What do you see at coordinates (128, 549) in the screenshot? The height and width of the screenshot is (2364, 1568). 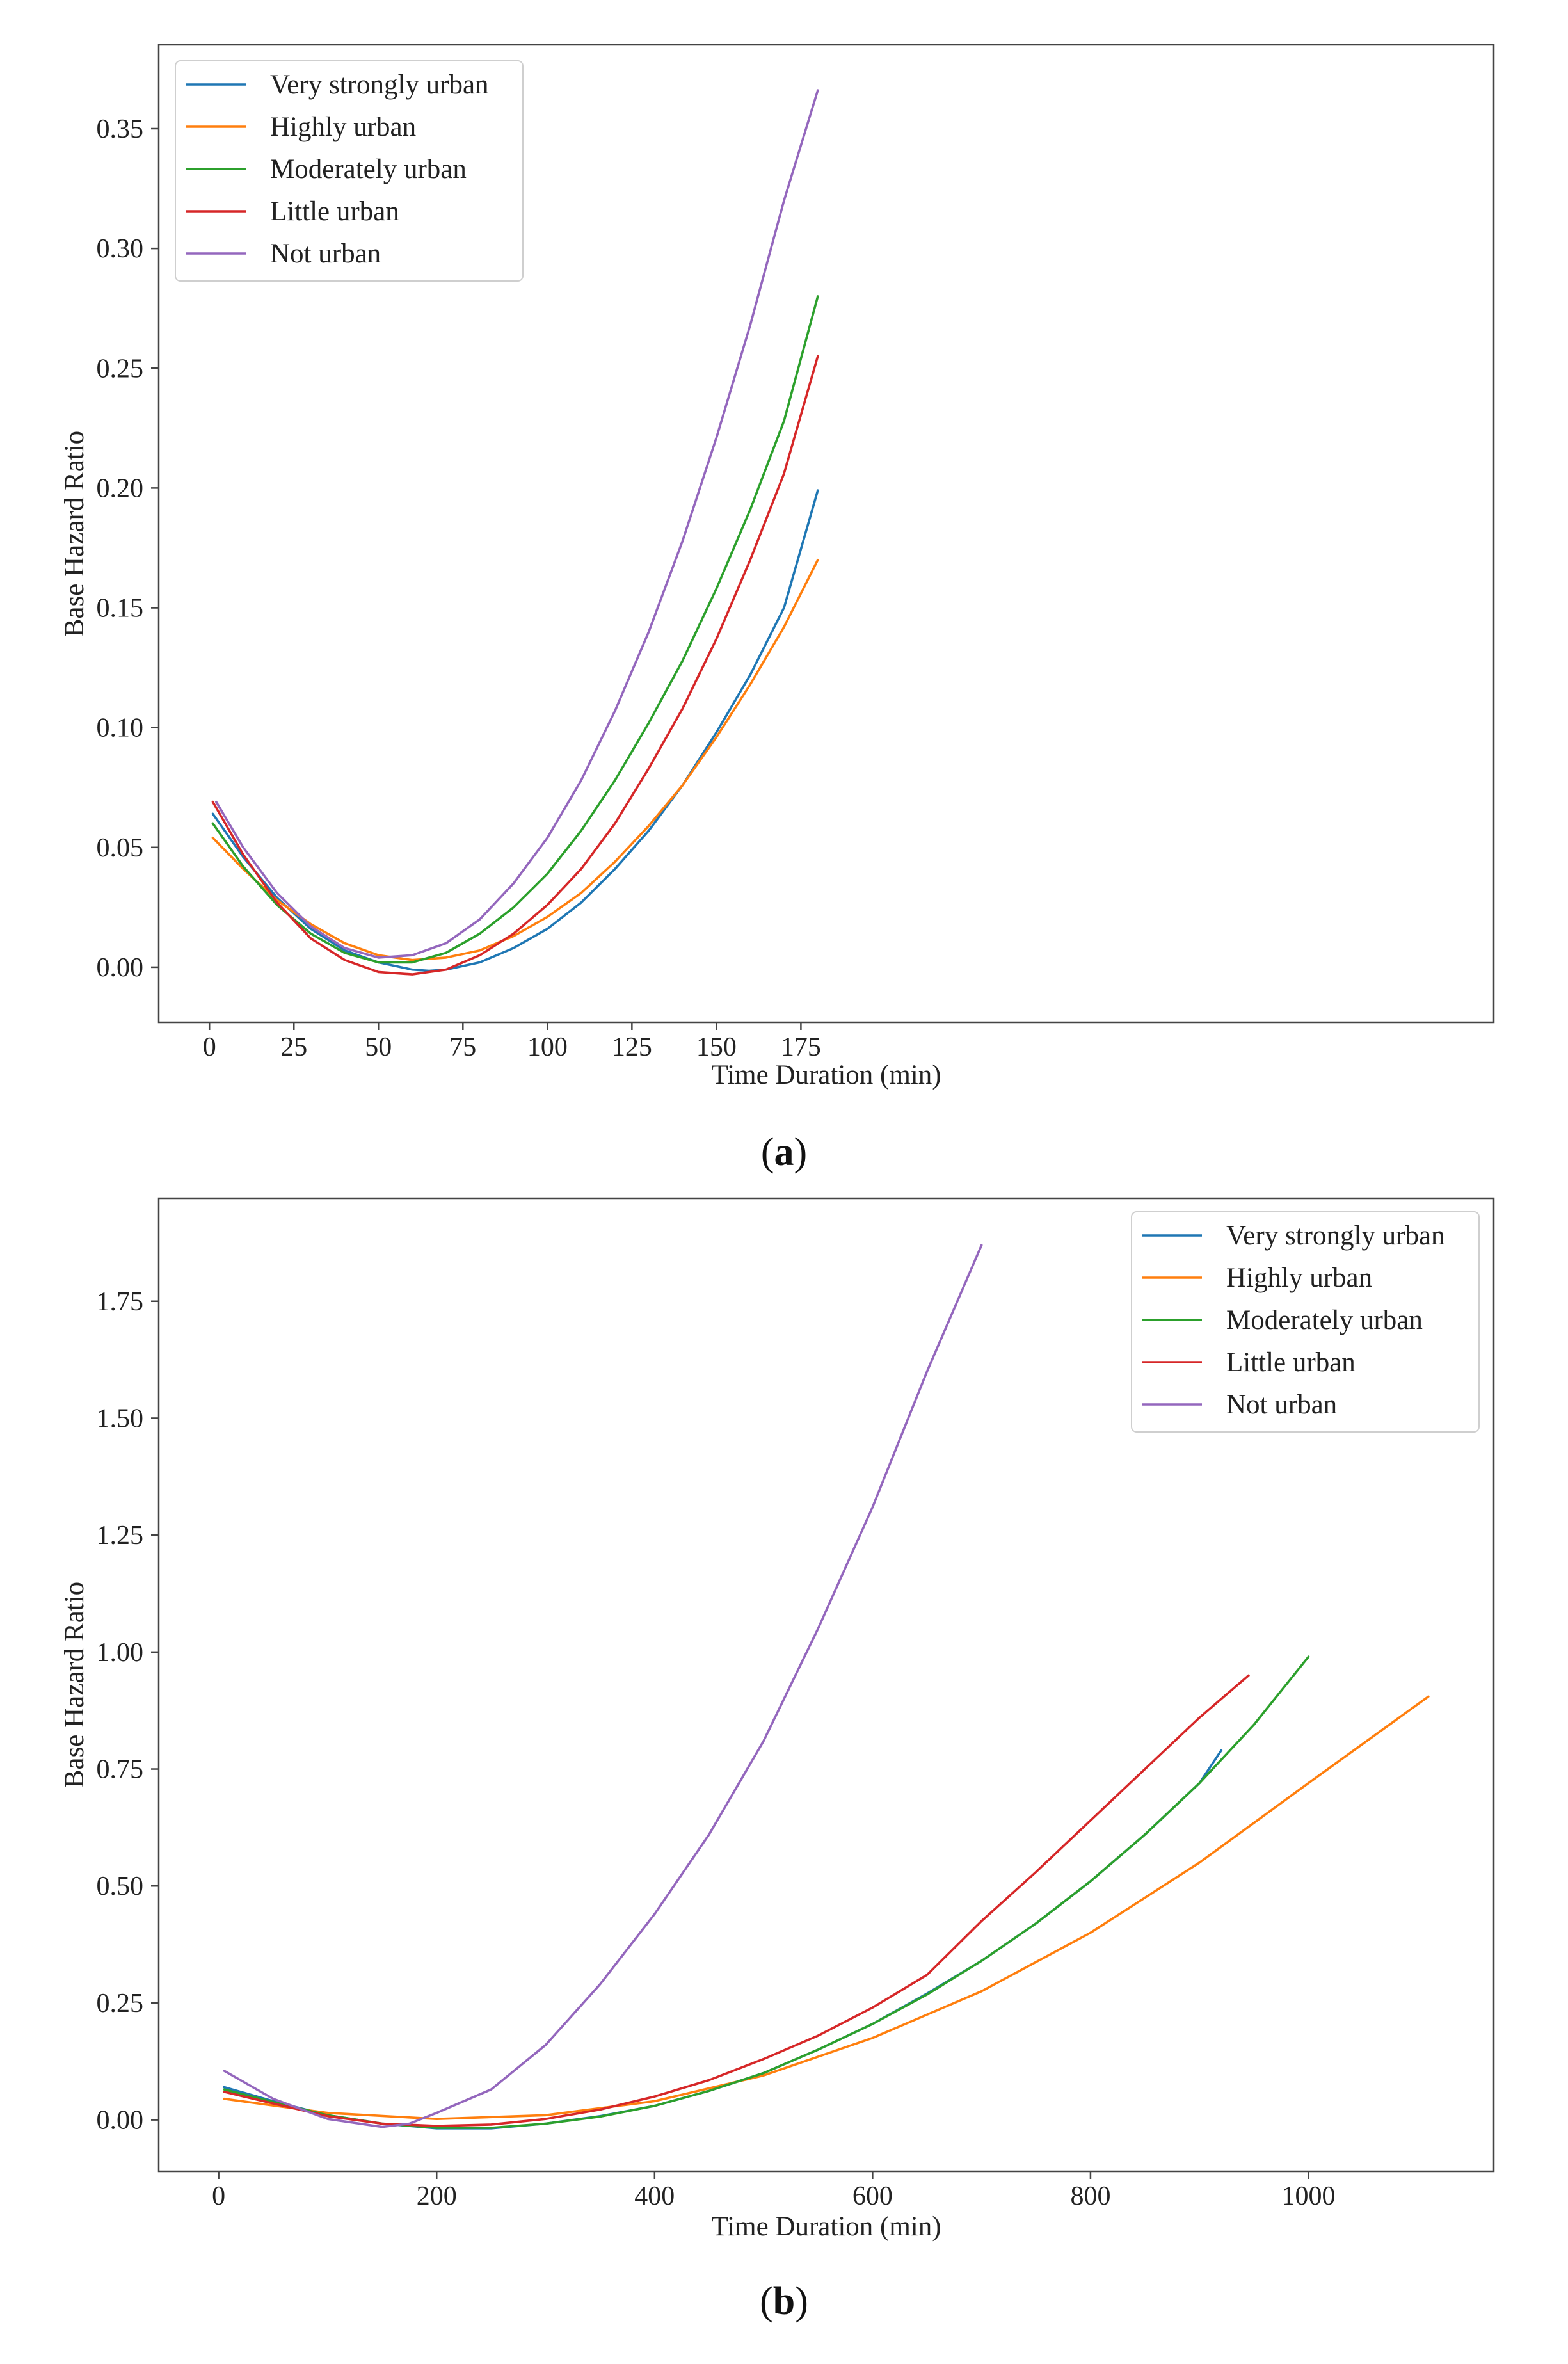 I see `y-axis-a: 0.00 0.05 0.10 0.15 0.20 0.25 0.30 0.35` at bounding box center [128, 549].